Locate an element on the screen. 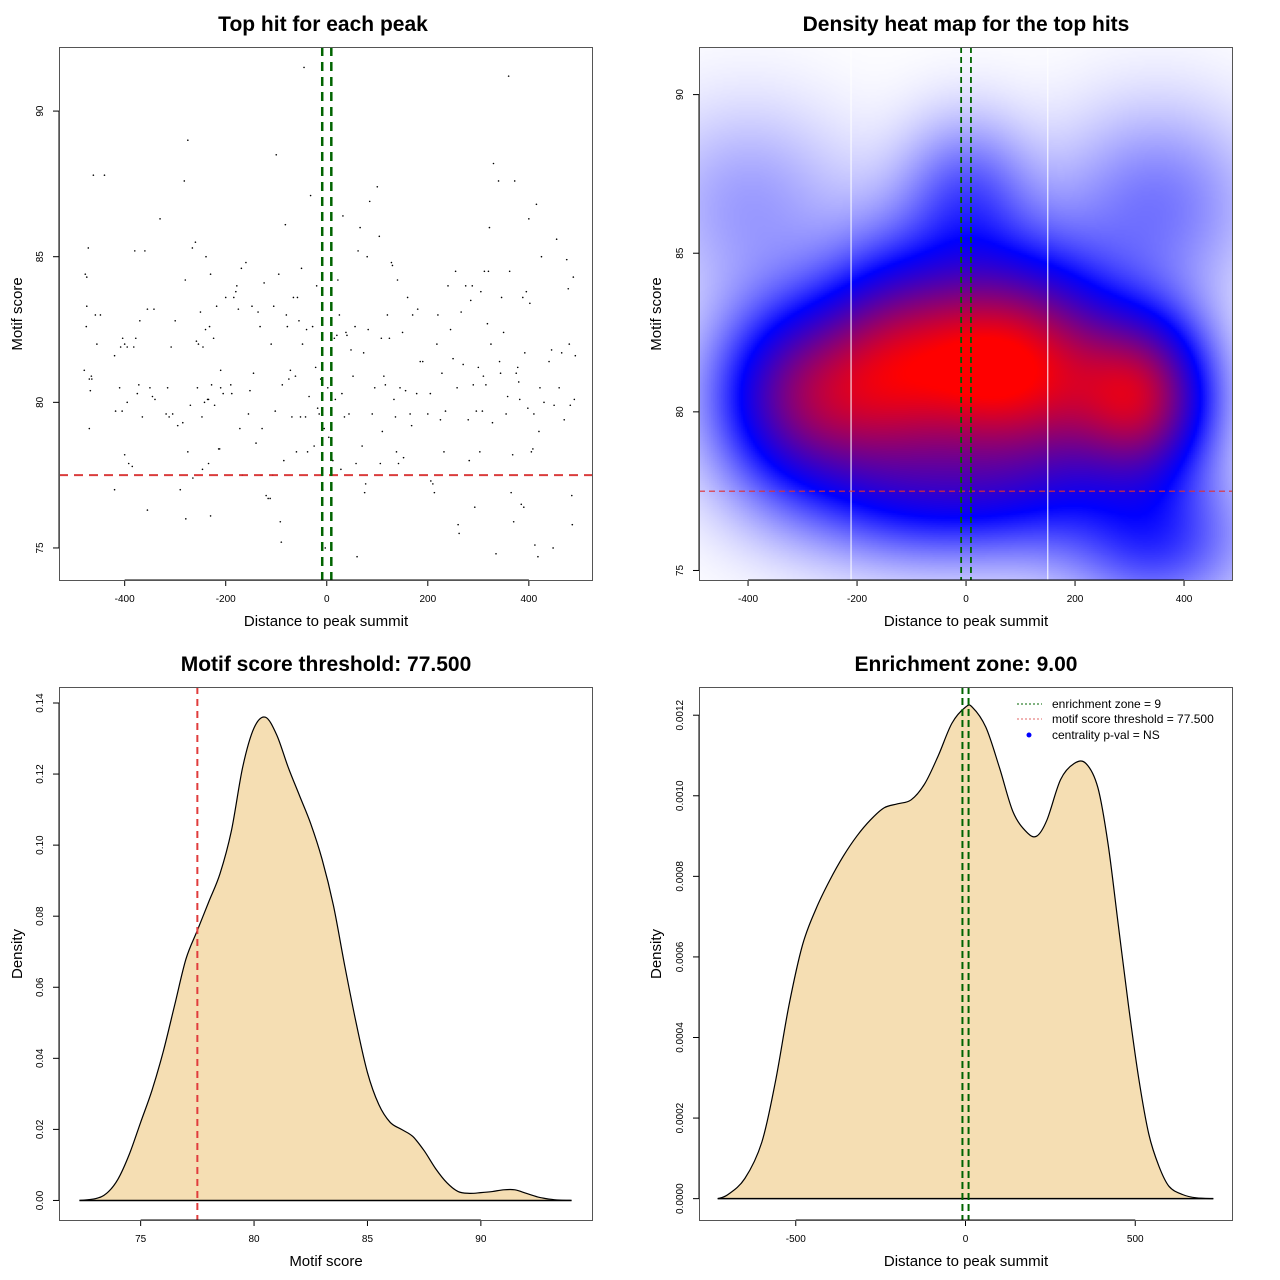  y-tick-label: 0.12 is located at coordinates (40, 774).